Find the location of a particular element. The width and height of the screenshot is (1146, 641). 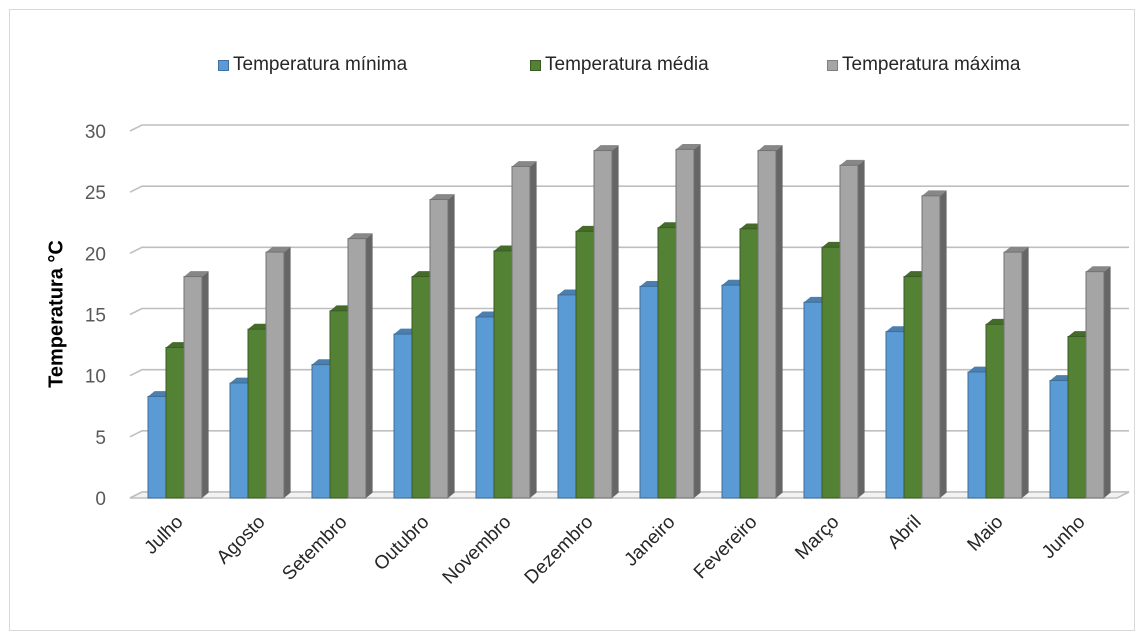

chart-floor is located at coordinates (629, 495).